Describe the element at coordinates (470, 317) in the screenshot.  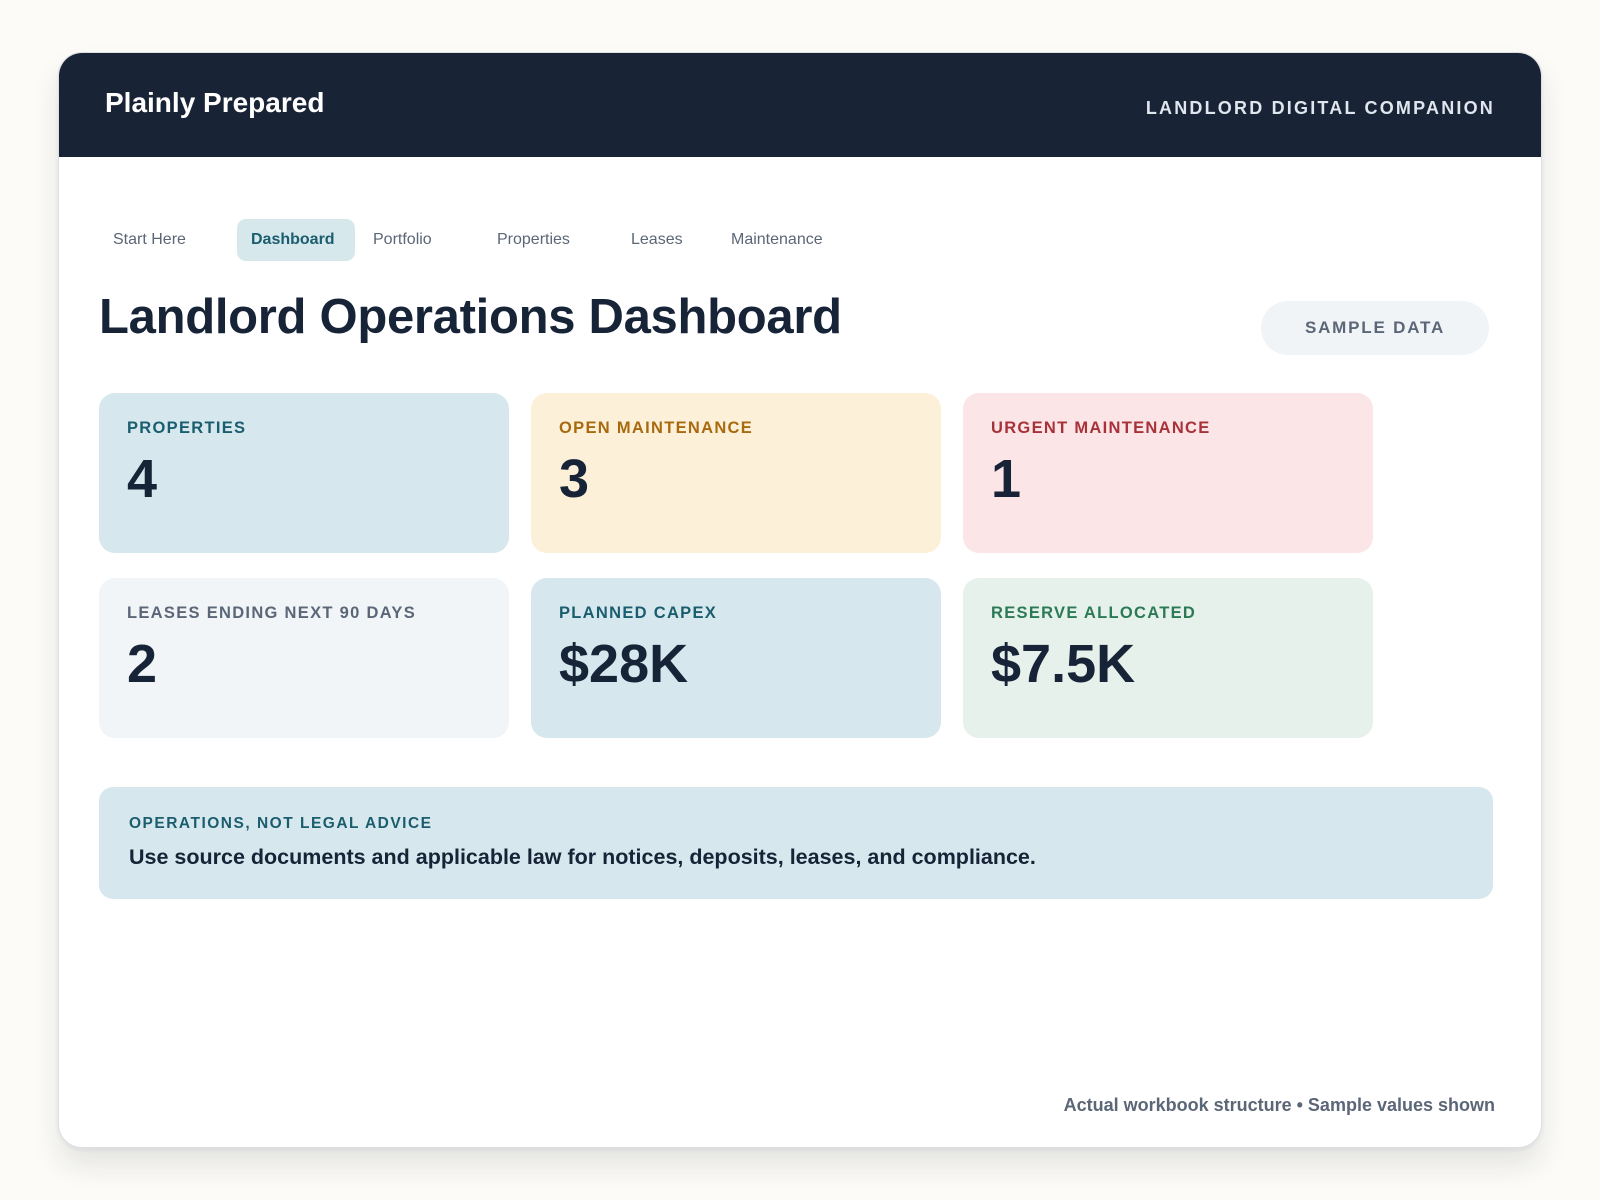
I see `page-title: Landlord Operations Dashboard` at that location.